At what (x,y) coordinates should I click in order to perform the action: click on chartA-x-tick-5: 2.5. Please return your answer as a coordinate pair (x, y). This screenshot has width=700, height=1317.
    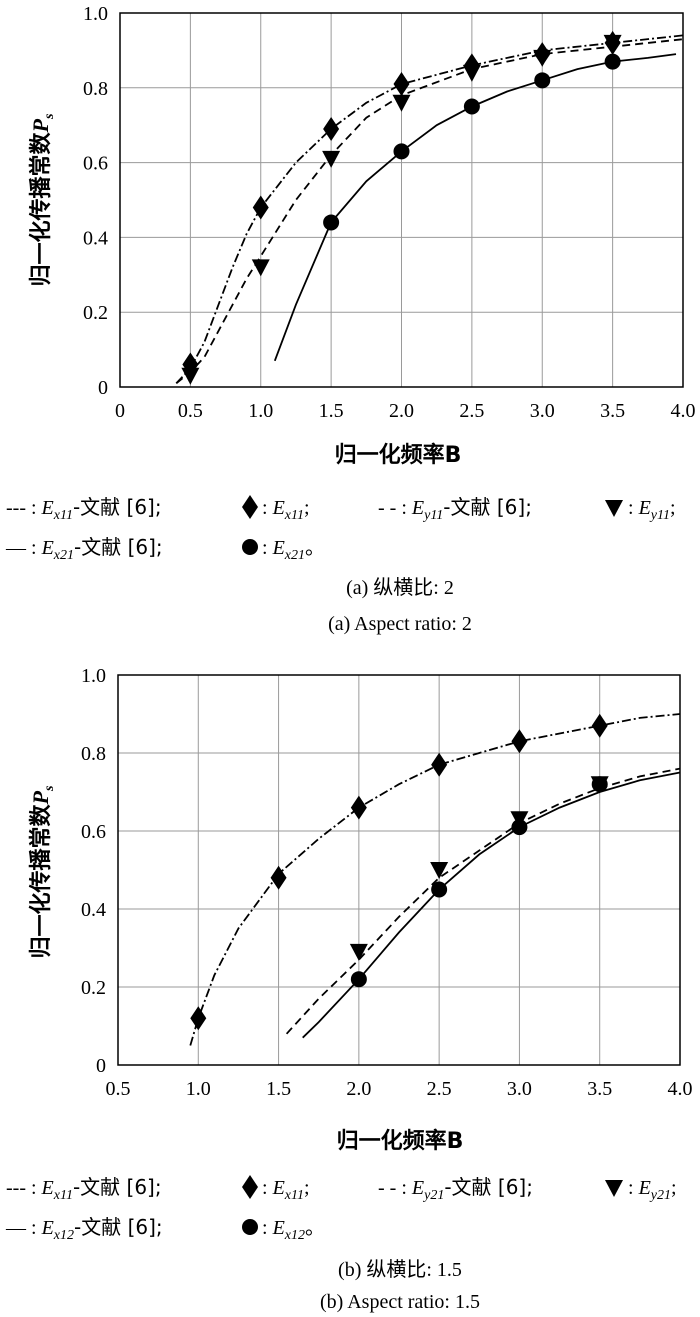
    Looking at the image, I should click on (471, 411).